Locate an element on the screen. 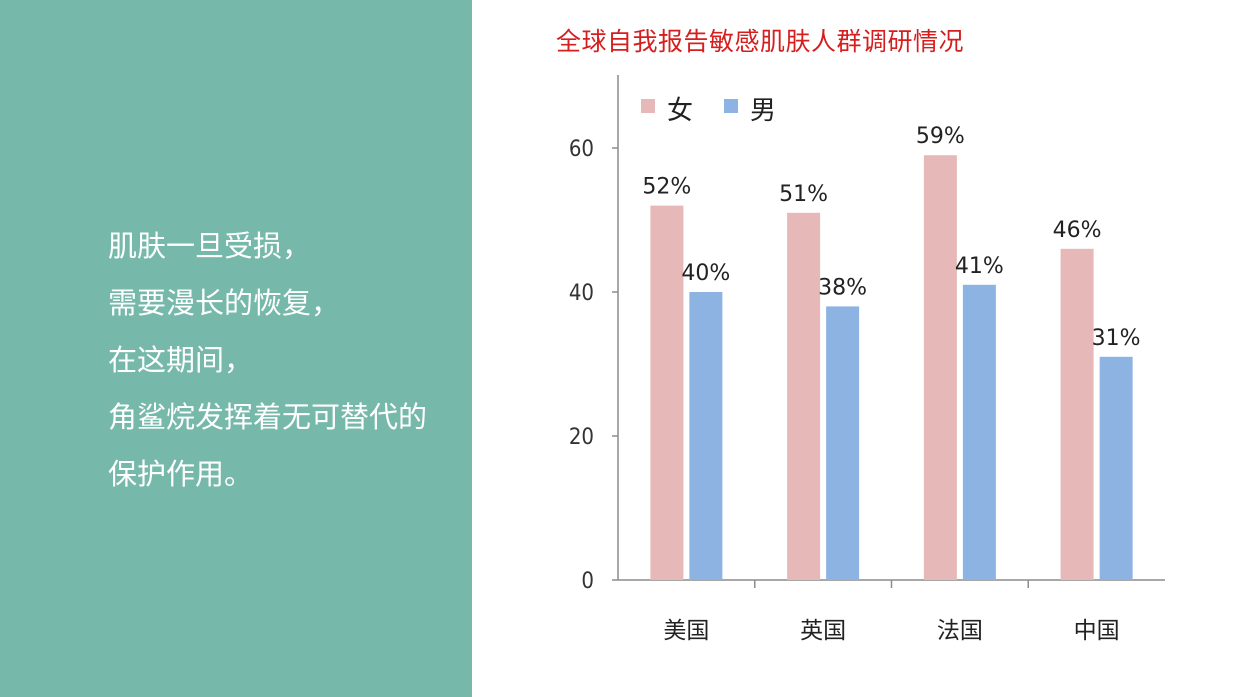 Image resolution: width=1240 pixels, height=697 pixels. category-label: 美国 is located at coordinates (686, 631).